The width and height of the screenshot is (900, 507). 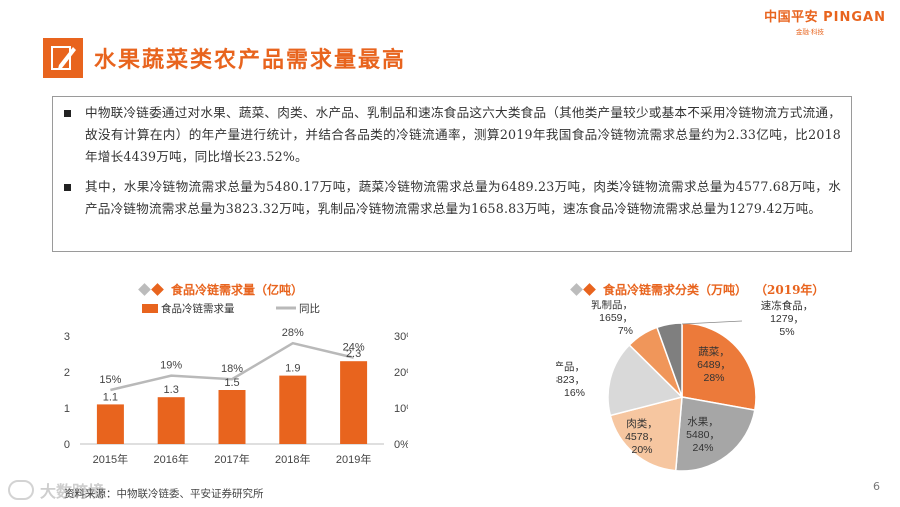 I want to click on y2-tick-label: 30%, so click(x=401, y=337).